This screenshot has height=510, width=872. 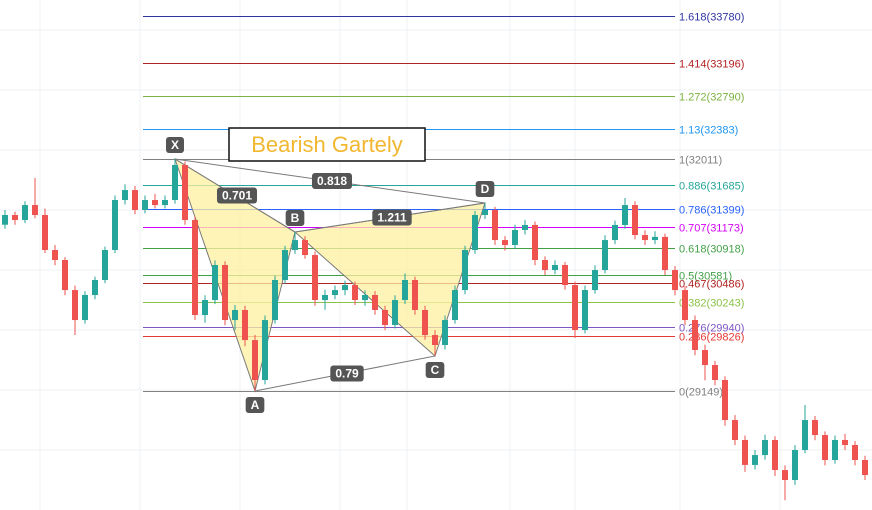 What do you see at coordinates (711, 186) in the screenshot?
I see `fib-label: 0.886(31685)` at bounding box center [711, 186].